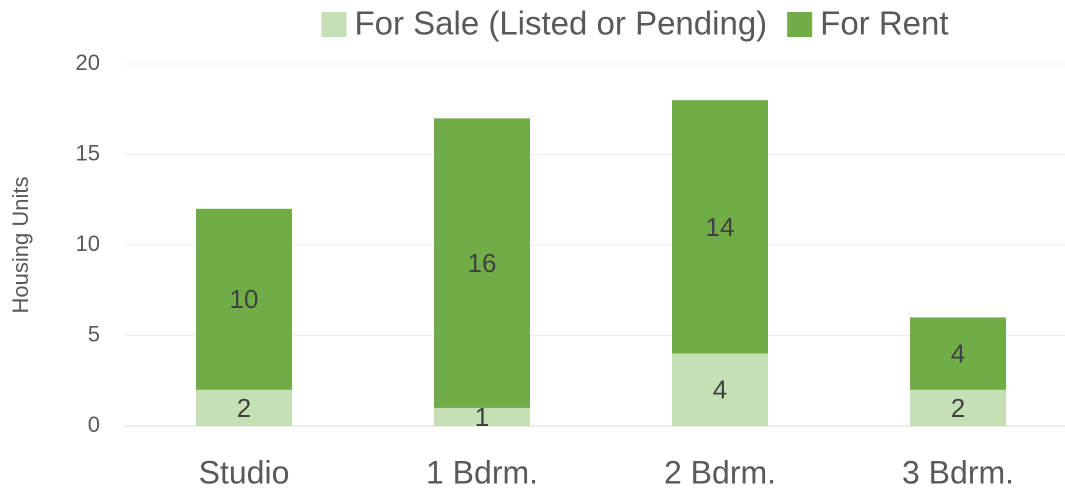 The image size is (1065, 495). I want to click on y-tick-label: 15, so click(88, 152).